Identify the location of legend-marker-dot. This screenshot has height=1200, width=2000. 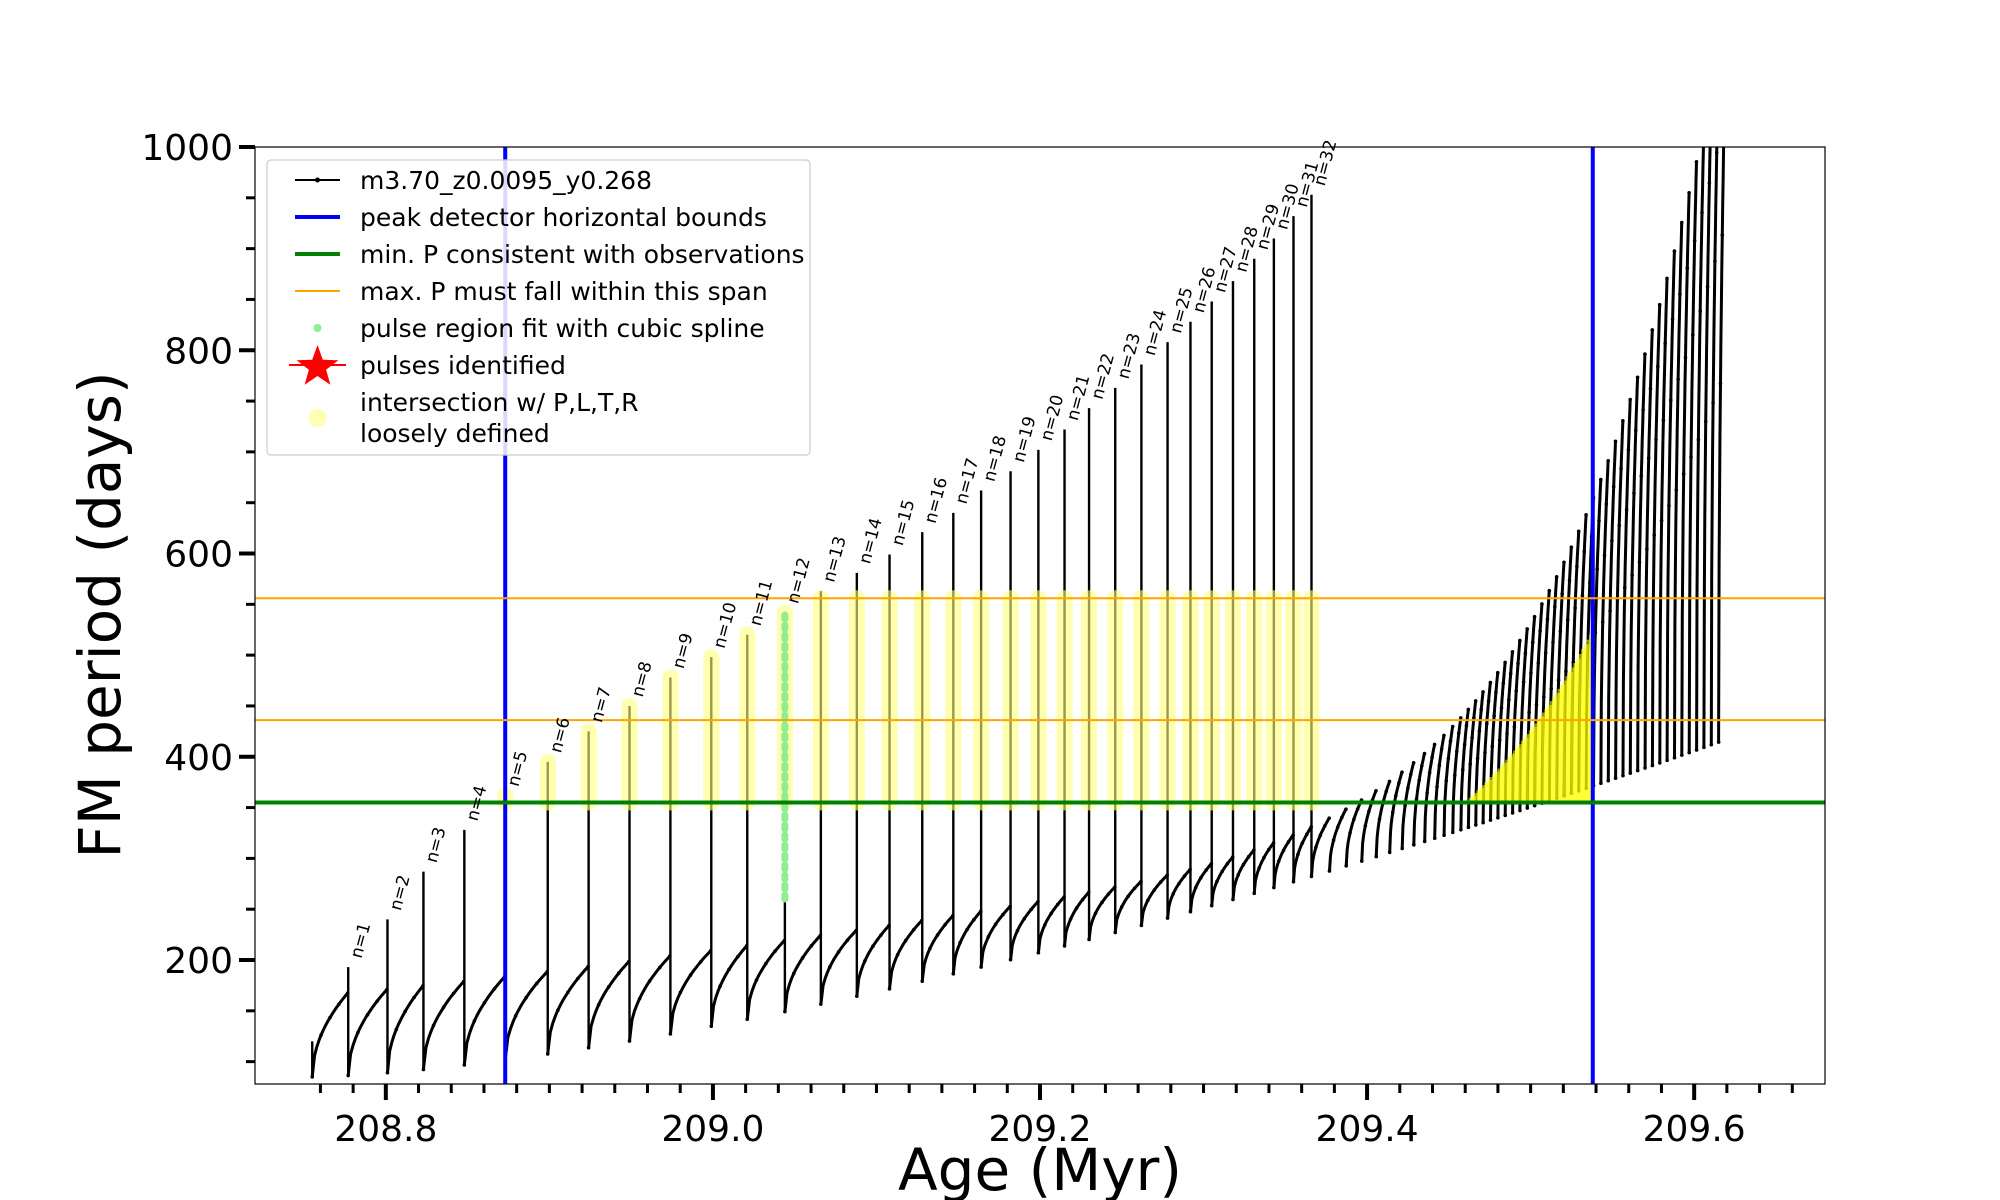
(317, 328).